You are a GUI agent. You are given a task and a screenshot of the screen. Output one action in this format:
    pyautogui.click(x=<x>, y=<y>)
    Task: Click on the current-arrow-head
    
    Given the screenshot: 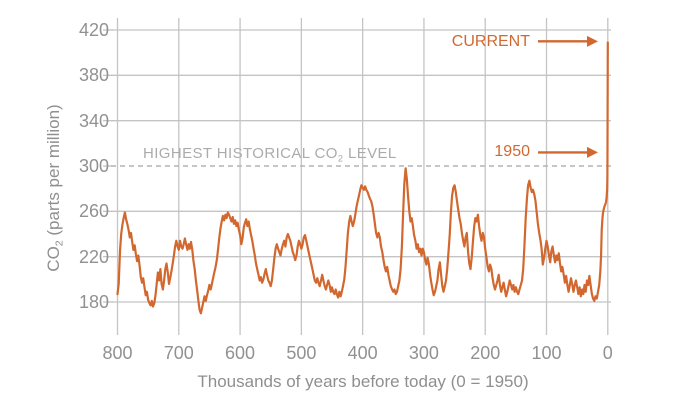 What is the action you would take?
    pyautogui.click(x=592, y=41)
    